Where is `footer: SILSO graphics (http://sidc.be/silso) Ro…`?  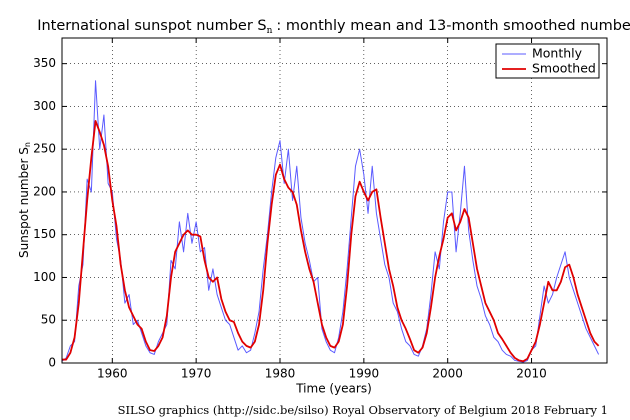
footer: SILSO graphics (http://sidc.be/silso) Ro… is located at coordinates (363, 410).